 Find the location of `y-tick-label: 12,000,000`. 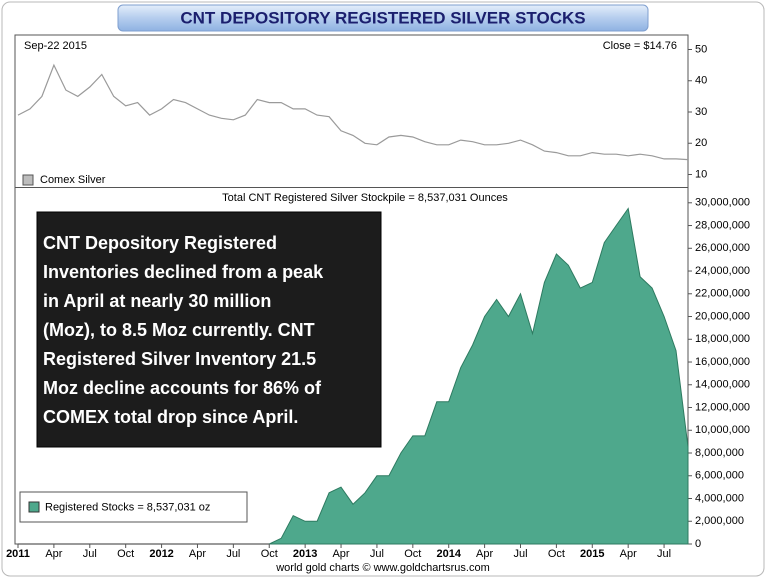

y-tick-label: 12,000,000 is located at coordinates (722, 407).